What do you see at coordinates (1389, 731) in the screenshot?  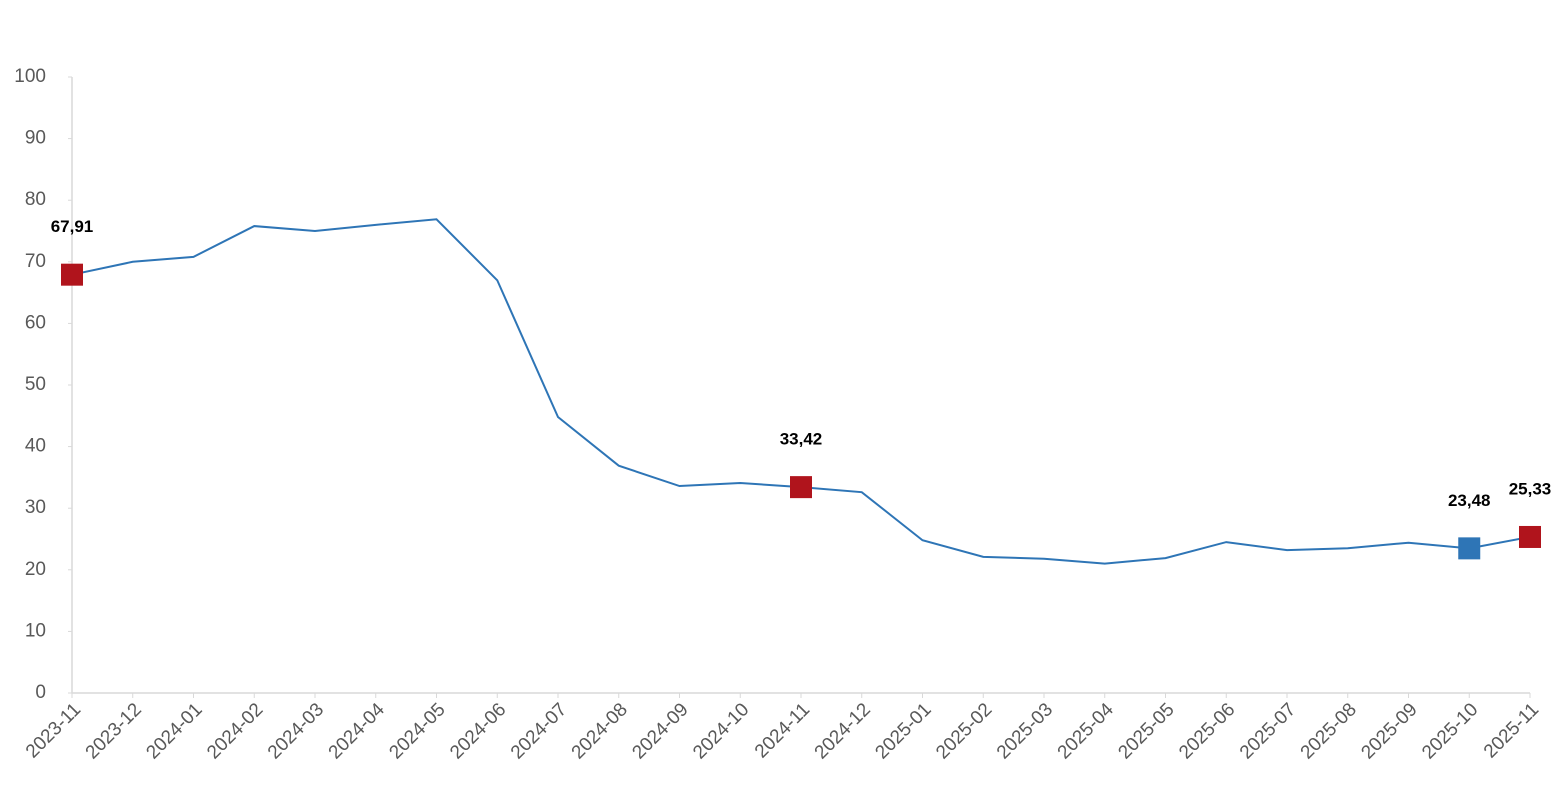 I see `x-tick-label: 2025-09` at bounding box center [1389, 731].